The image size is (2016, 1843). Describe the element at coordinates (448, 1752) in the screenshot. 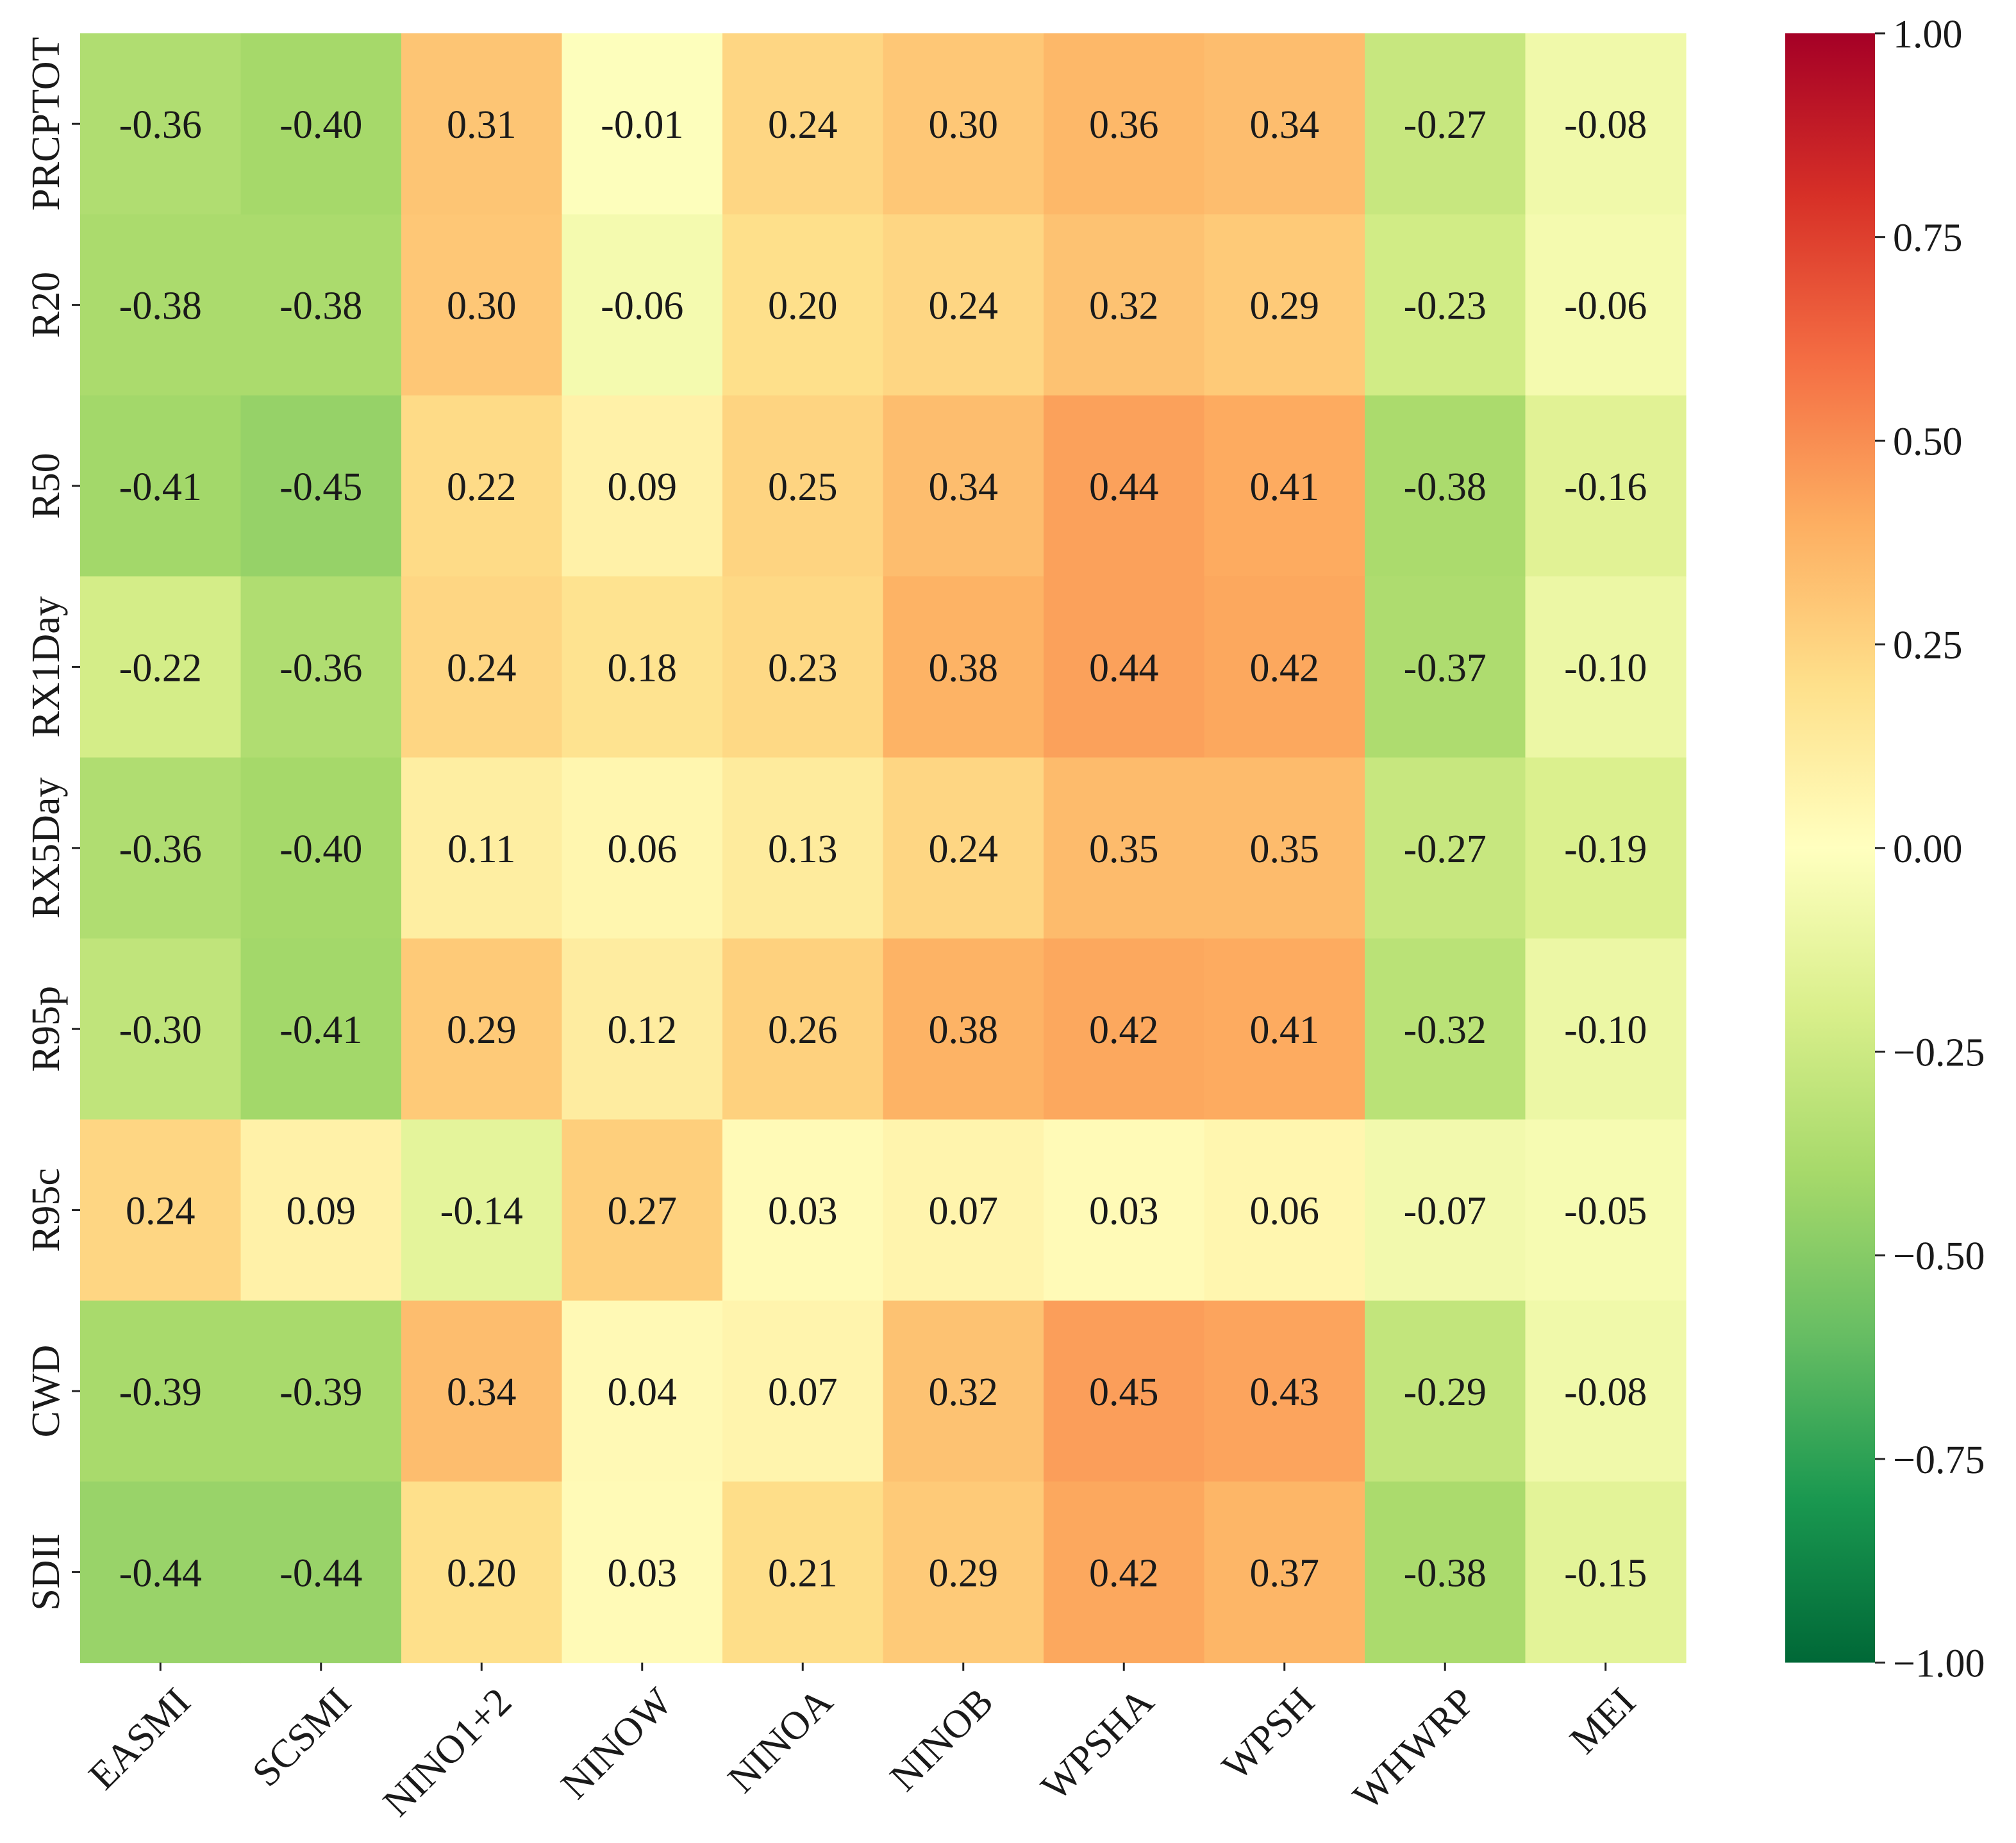

I see `x-tick-label: NINO1+2` at that location.